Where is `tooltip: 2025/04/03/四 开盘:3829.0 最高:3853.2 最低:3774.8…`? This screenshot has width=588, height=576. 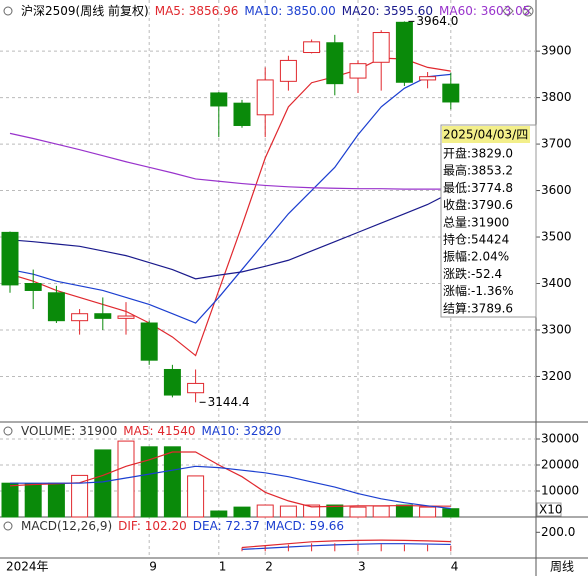 tooltip: 2025/04/03/四 开盘:3829.0 最高:3853.2 最低:3774.8… is located at coordinates (488, 221).